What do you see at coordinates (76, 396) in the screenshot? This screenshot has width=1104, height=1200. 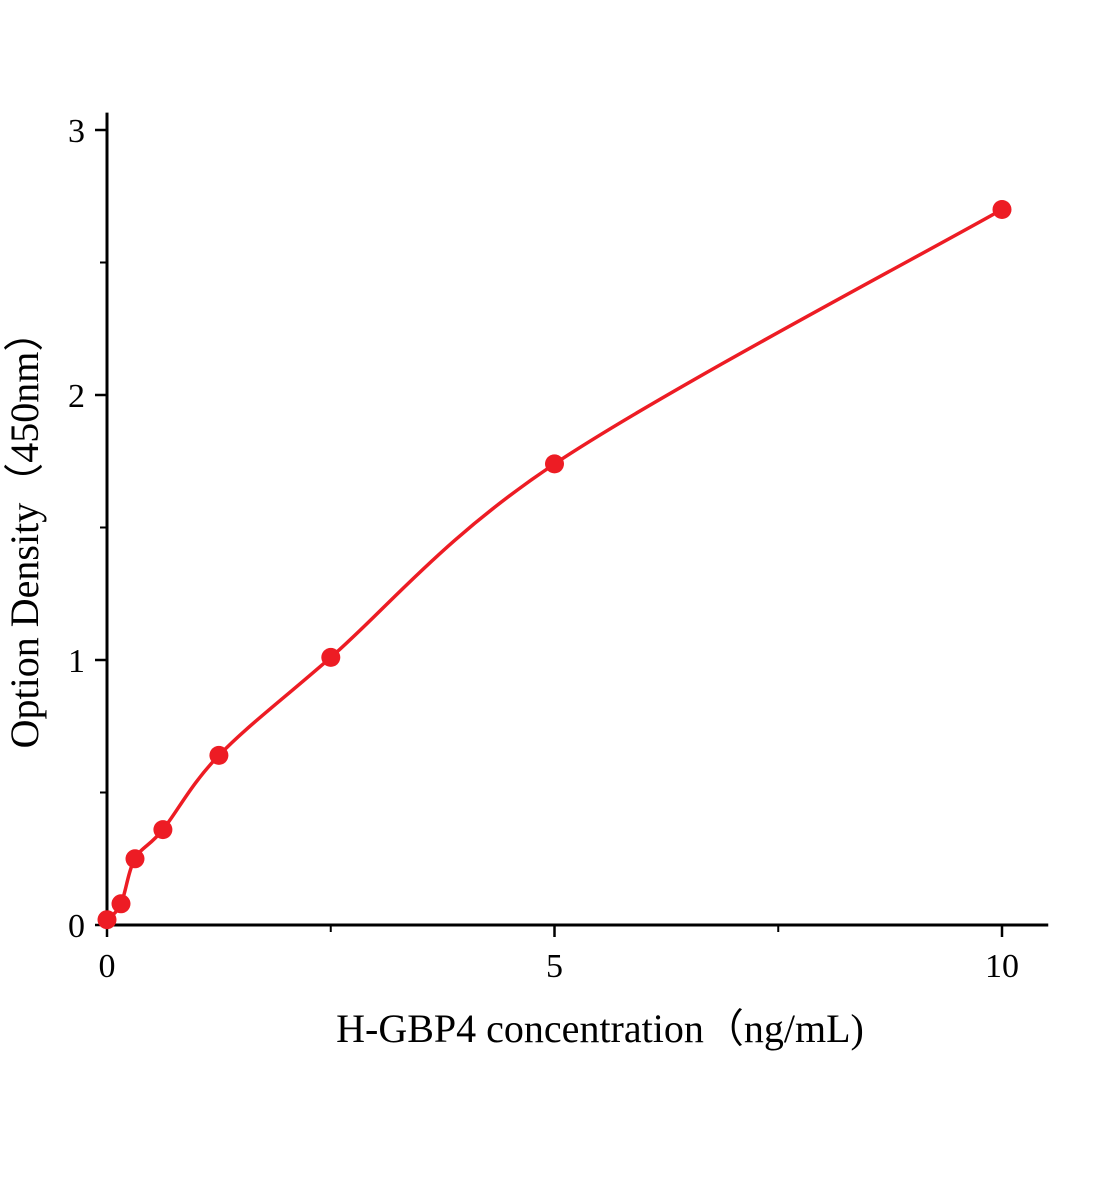 I see `y-tick-label: 2` at bounding box center [76, 396].